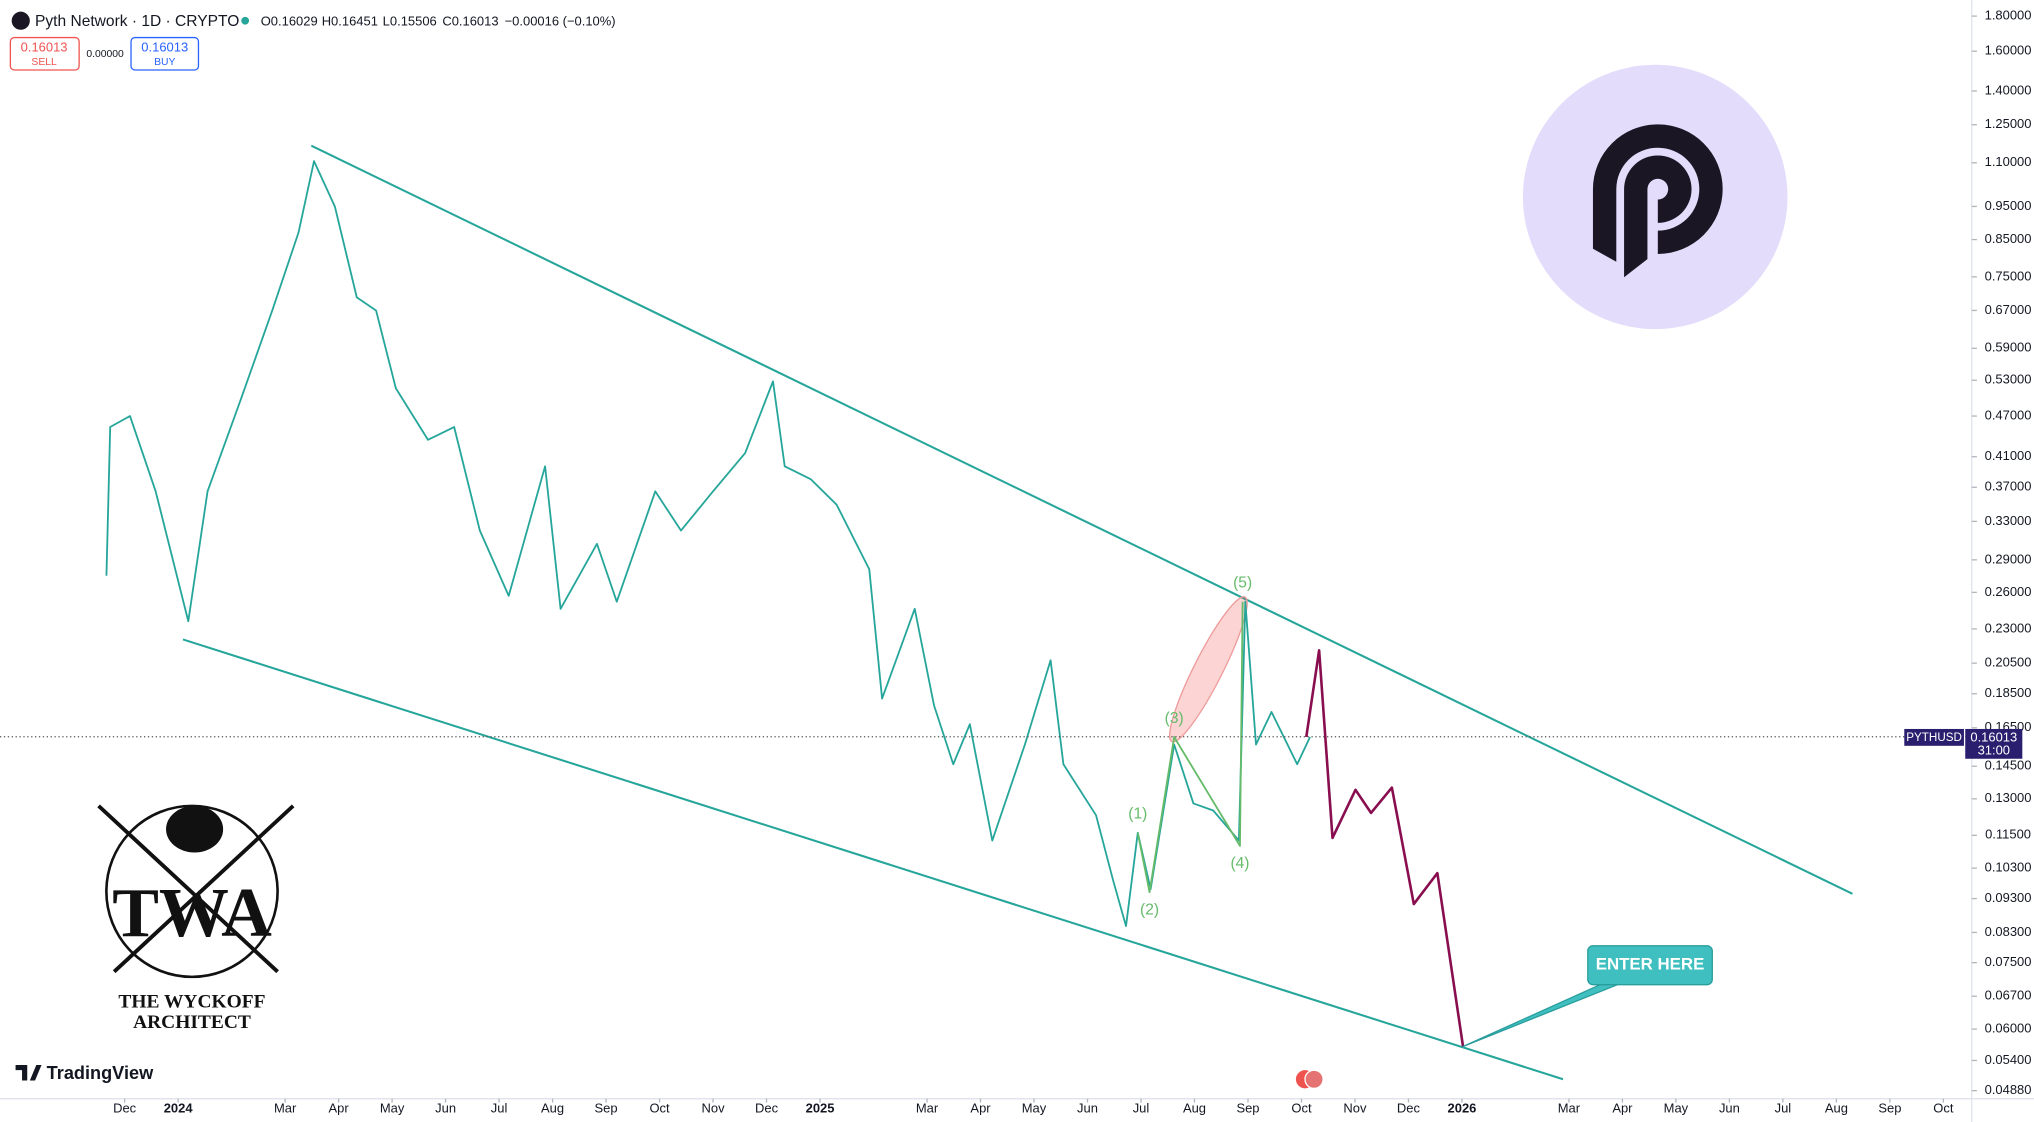 The image size is (2034, 1122). Describe the element at coordinates (2008, 379) in the screenshot. I see `y-tick-label: 0.53000` at that location.